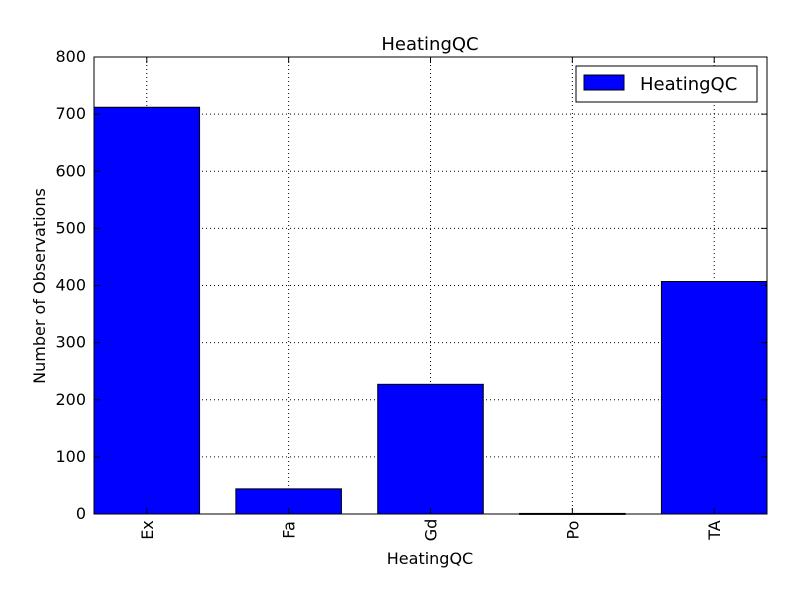  I want to click on bar-ta, so click(714, 398).